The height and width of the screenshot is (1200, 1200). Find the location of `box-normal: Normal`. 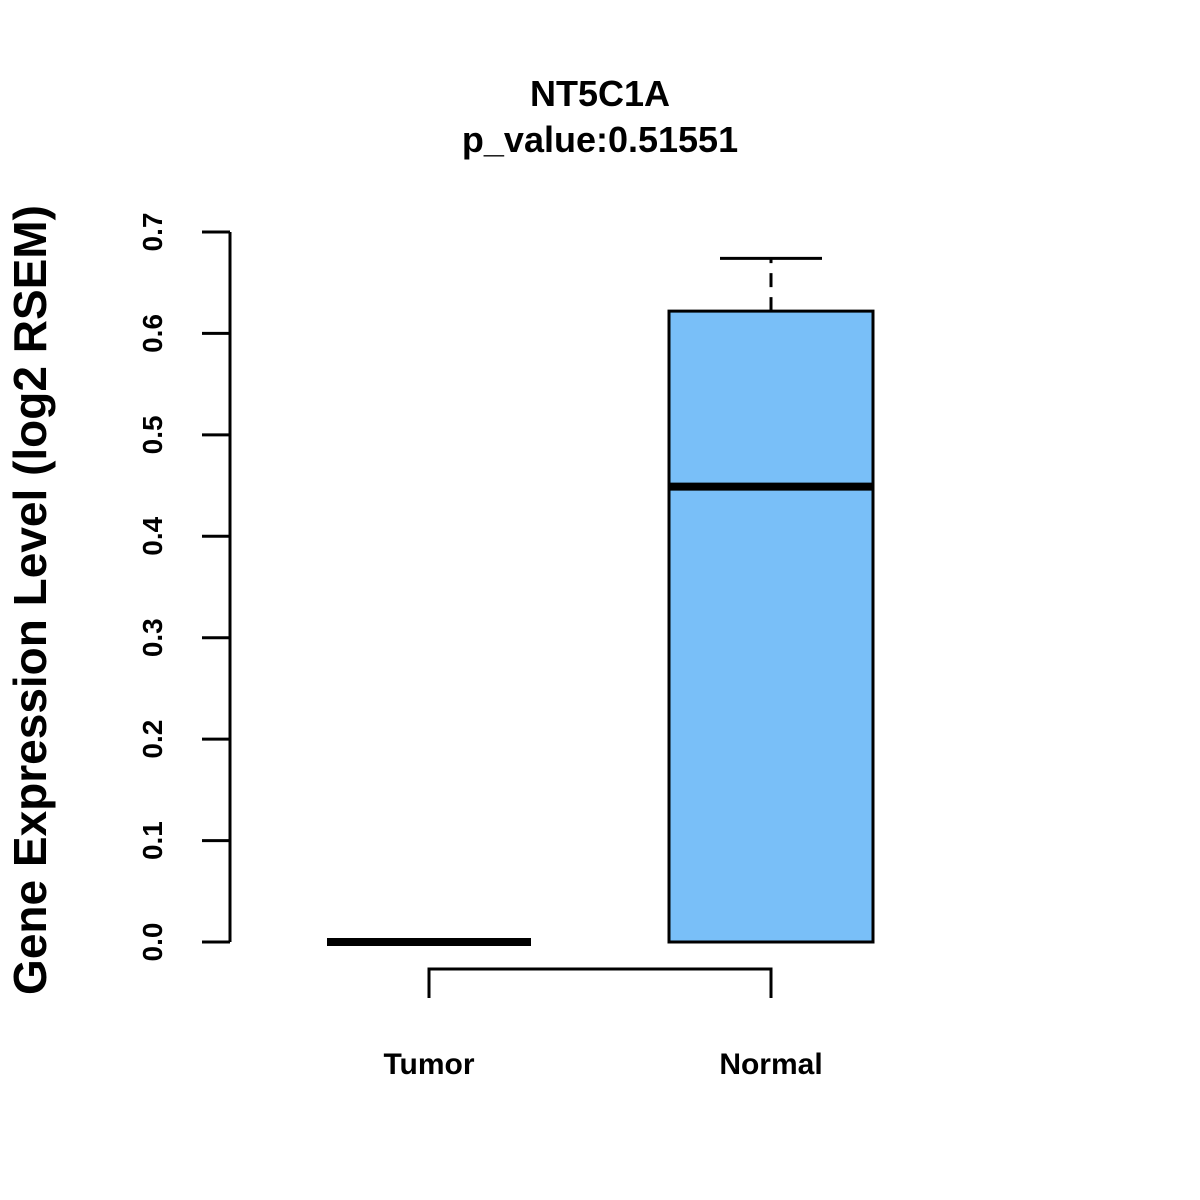

box-normal: Normal is located at coordinates (771, 668).